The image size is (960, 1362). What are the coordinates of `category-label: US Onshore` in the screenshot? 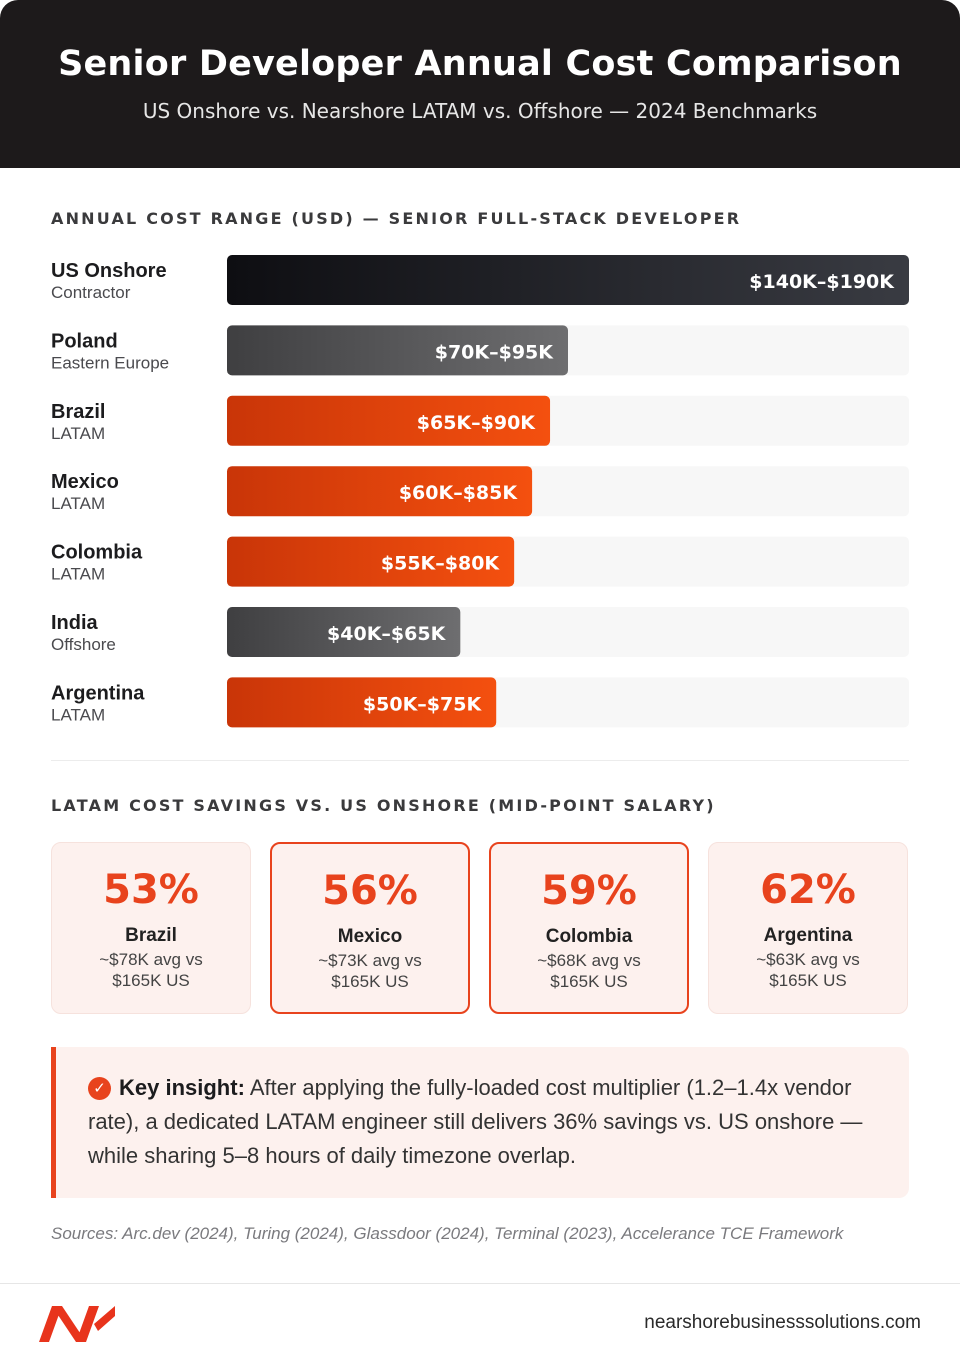 It's located at (109, 271).